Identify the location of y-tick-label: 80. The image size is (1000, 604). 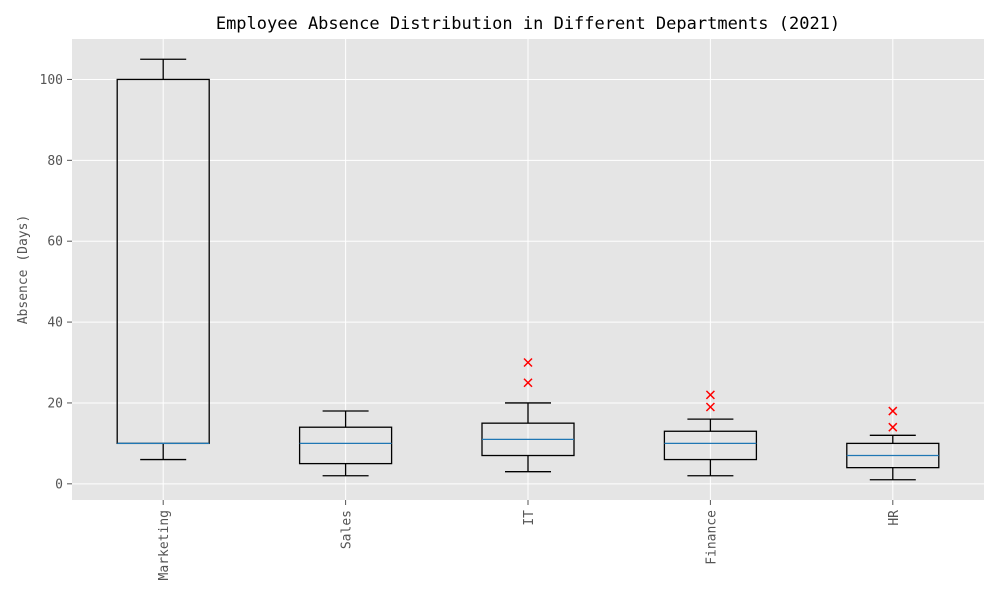
(55, 161).